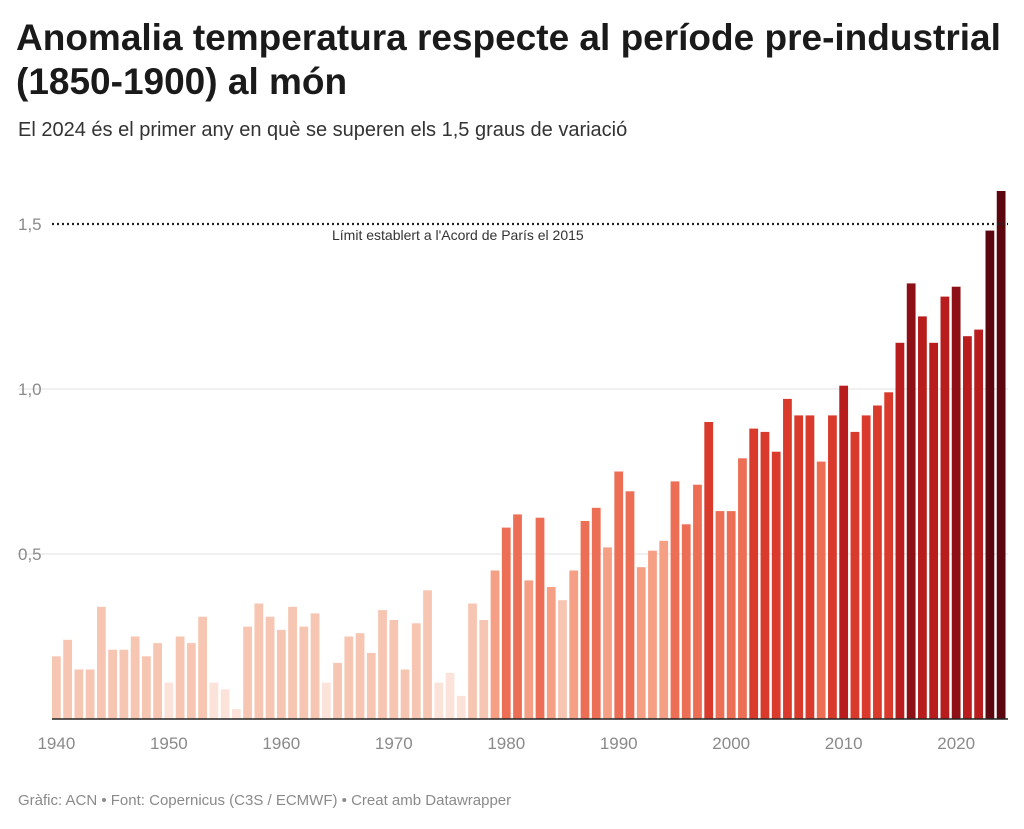 The width and height of the screenshot is (1024, 829). Describe the element at coordinates (821, 590) in the screenshot. I see `bar-2008` at that location.